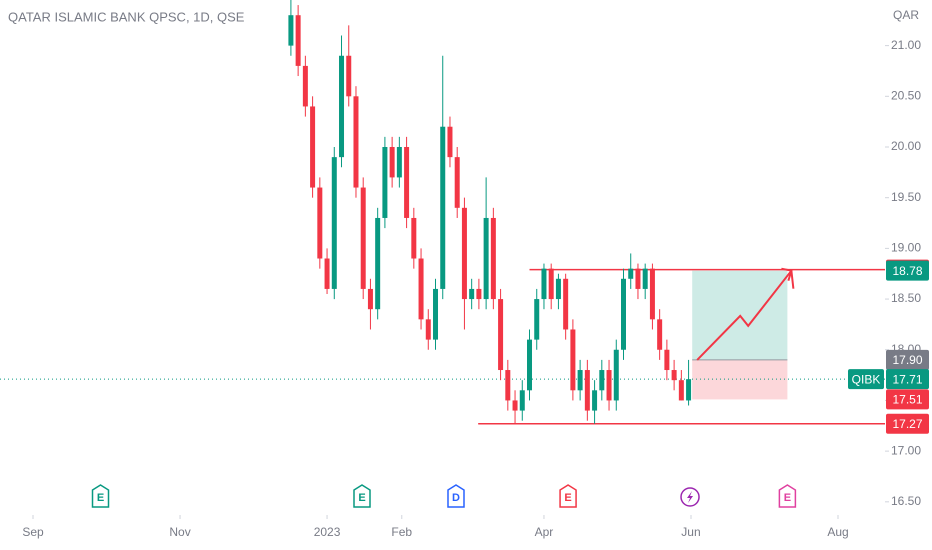 This screenshot has width=932, height=550. I want to click on x-tick-label: Apr, so click(544, 532).